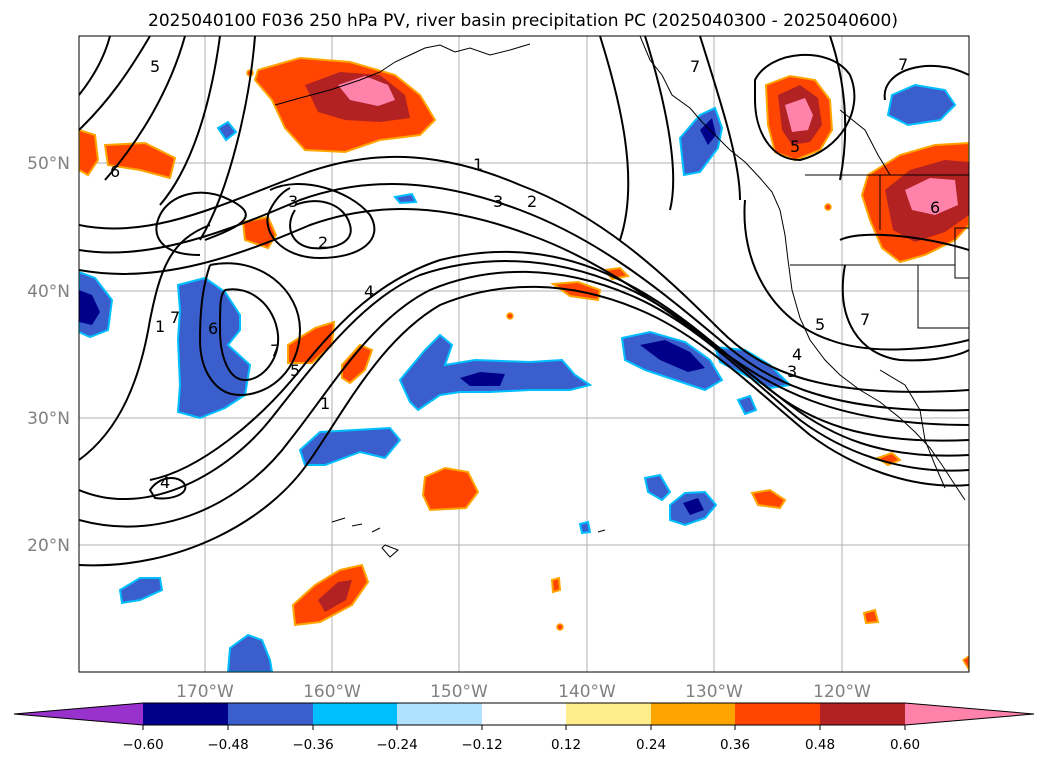 This screenshot has height=765, width=1047. I want to click on contour-label-3c: 3, so click(792, 371).